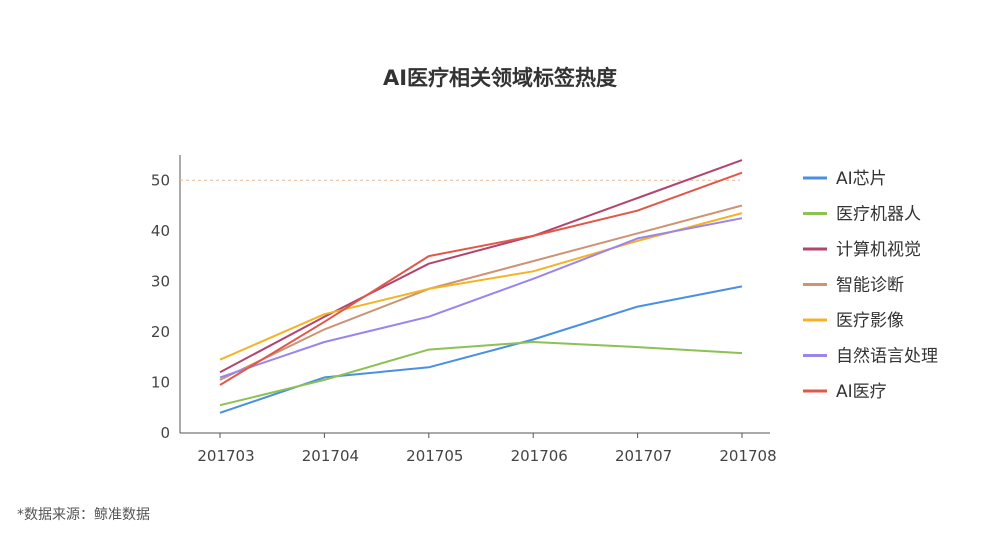 The width and height of the screenshot is (1000, 545). Describe the element at coordinates (225, 456) in the screenshot. I see `x-tick-label: 201703` at that location.